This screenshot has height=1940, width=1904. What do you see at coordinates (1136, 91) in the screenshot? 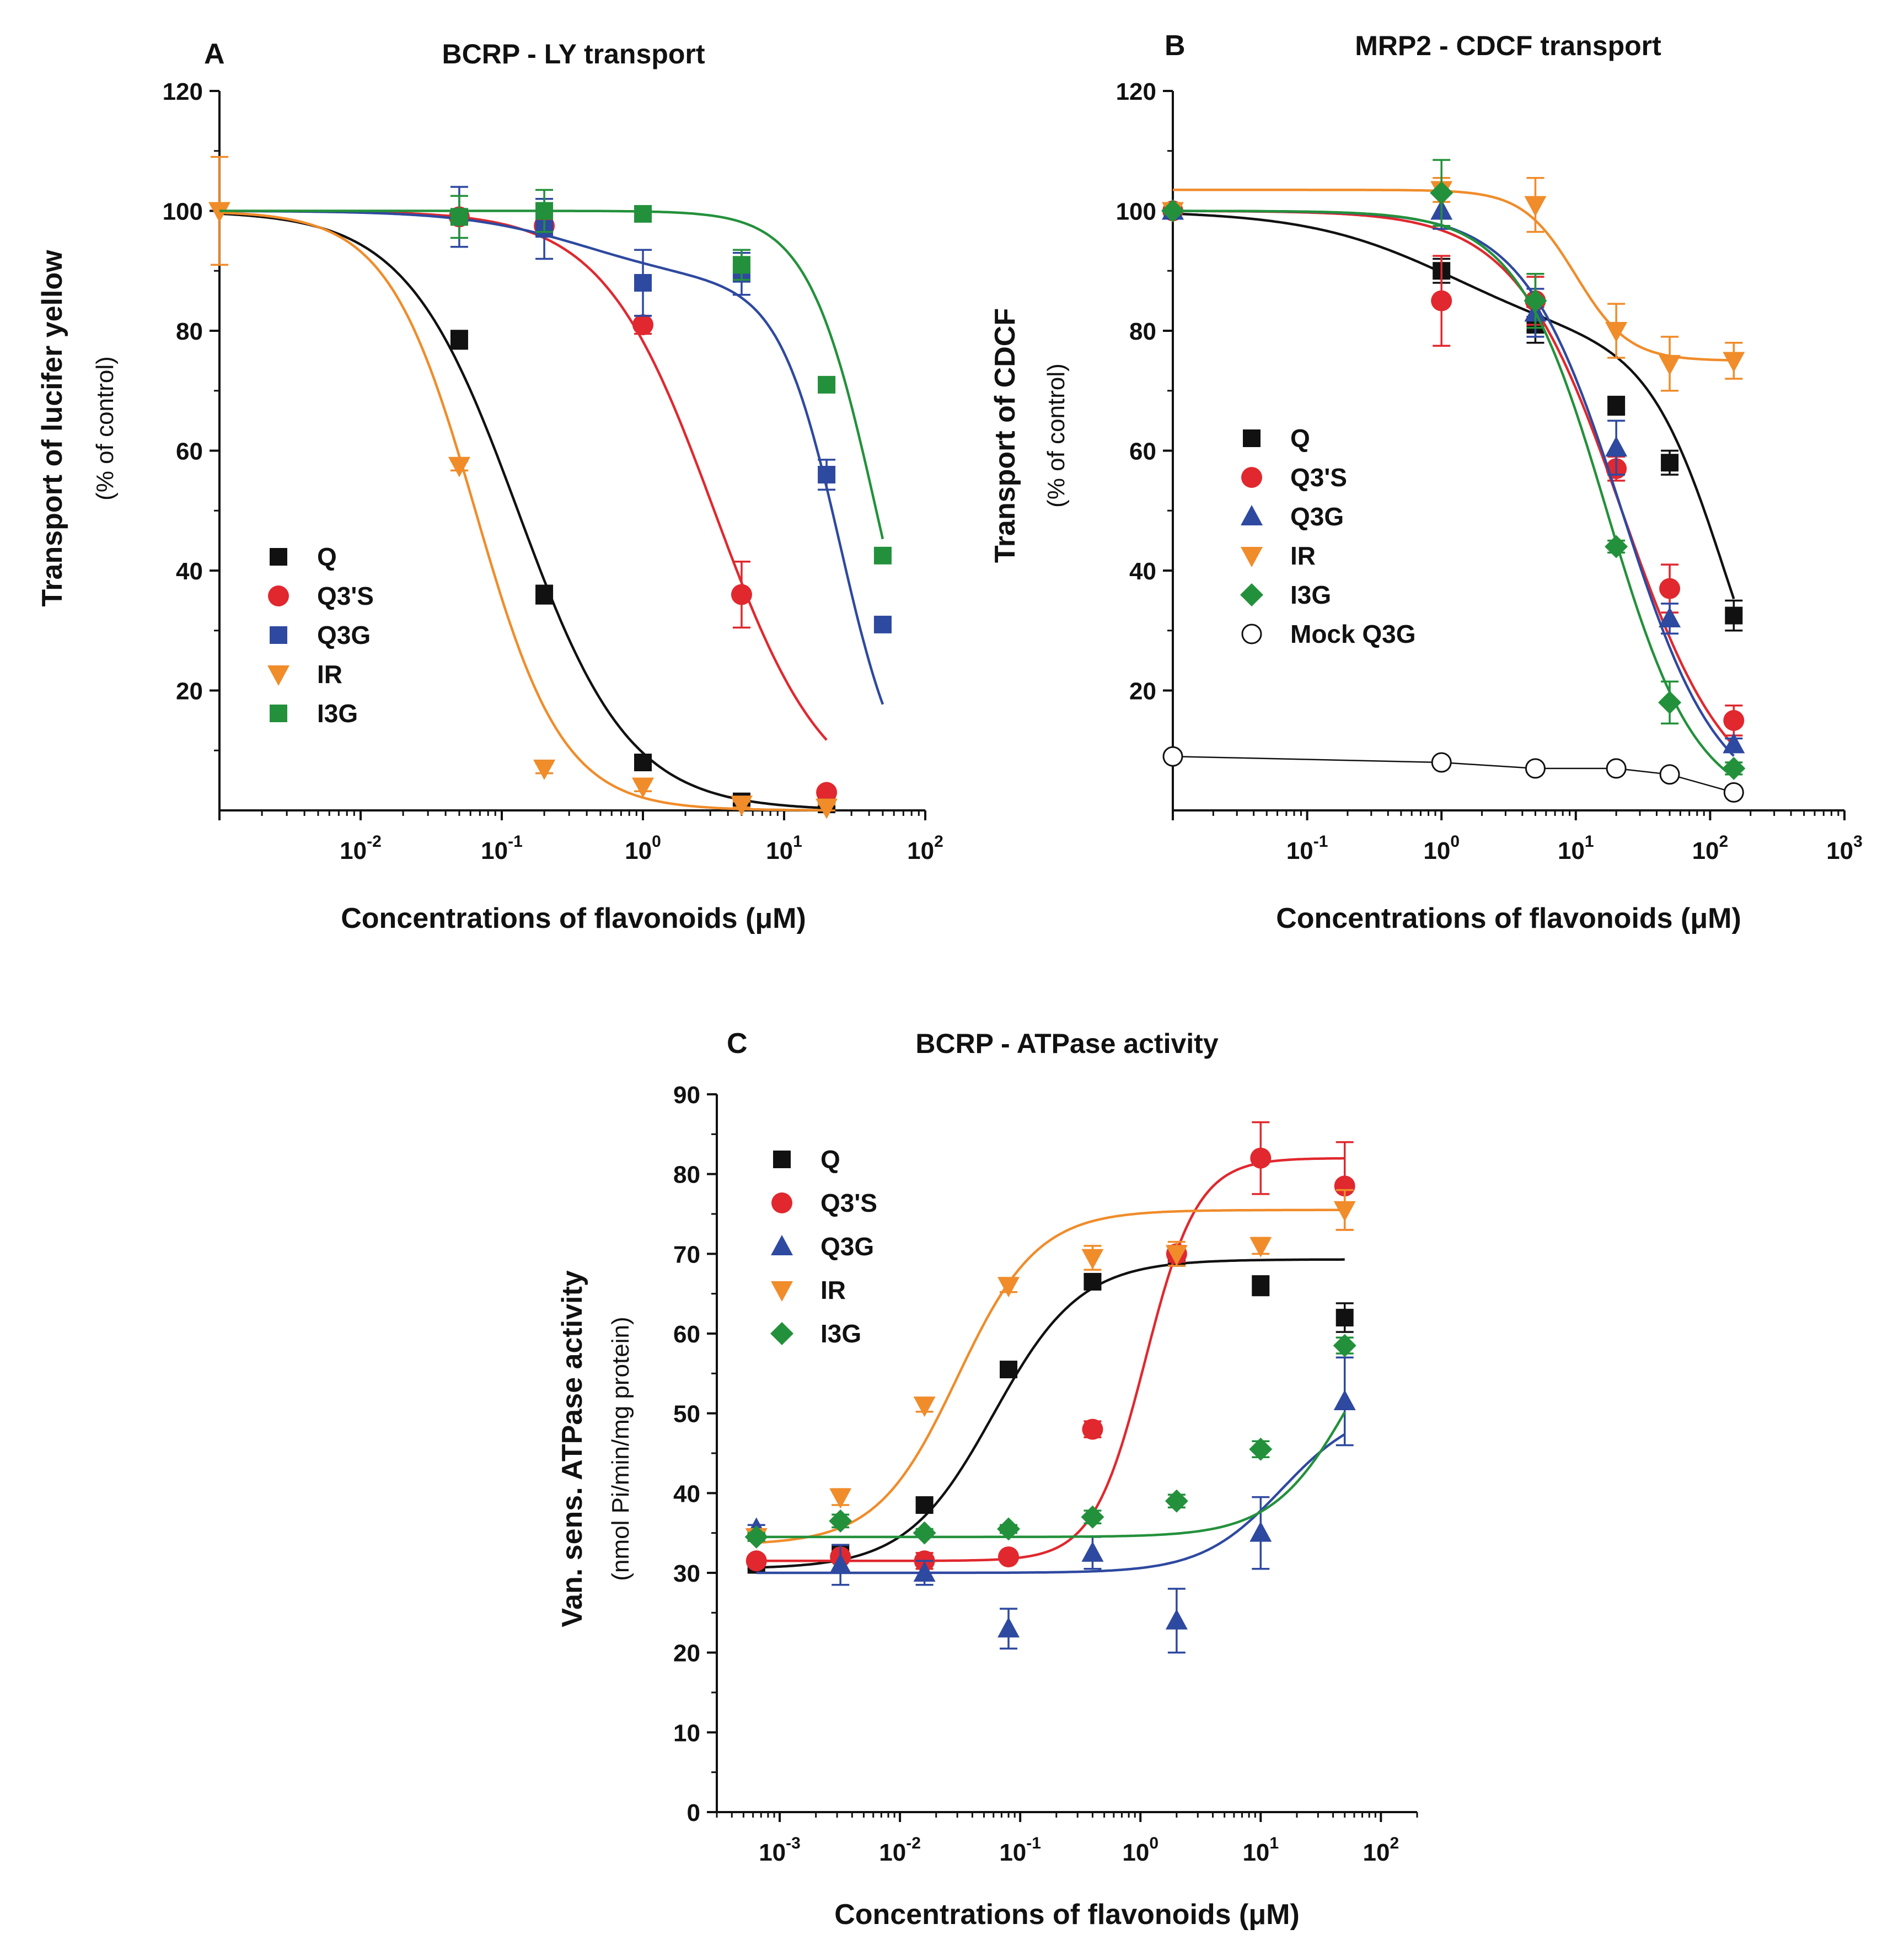
I see `y-tick-label: 120` at bounding box center [1136, 91].